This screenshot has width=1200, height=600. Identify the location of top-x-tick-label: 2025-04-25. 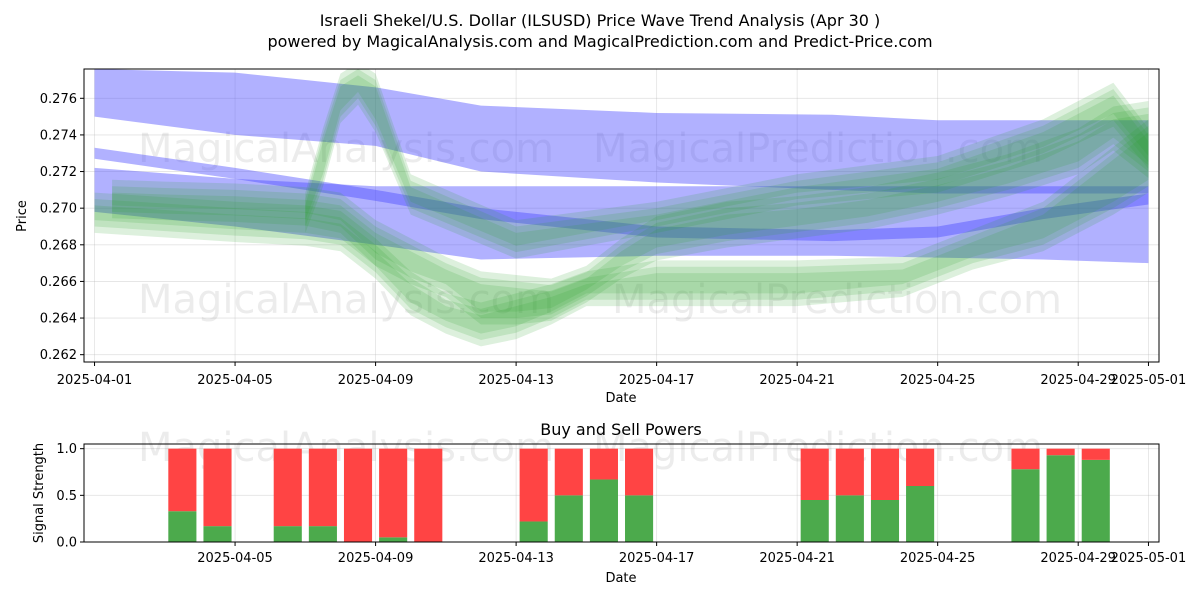
(938, 380).